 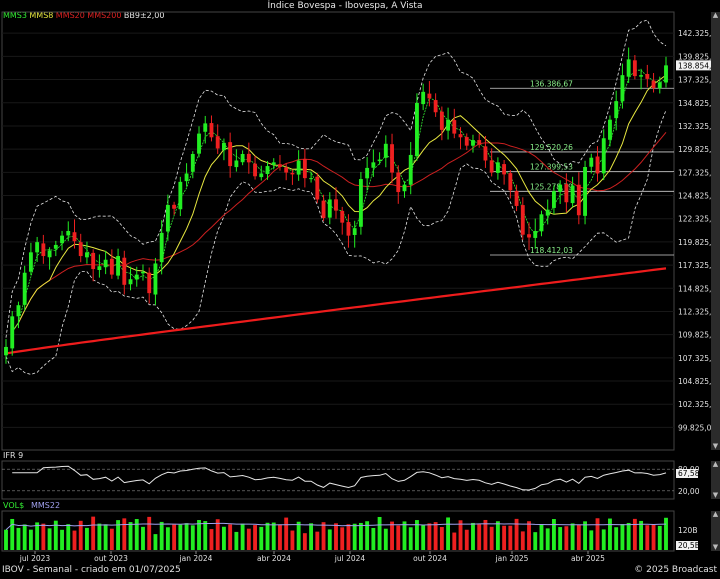 What do you see at coordinates (715, 231) in the screenshot?
I see `price-scrollbar: ▲ ▼` at bounding box center [715, 231].